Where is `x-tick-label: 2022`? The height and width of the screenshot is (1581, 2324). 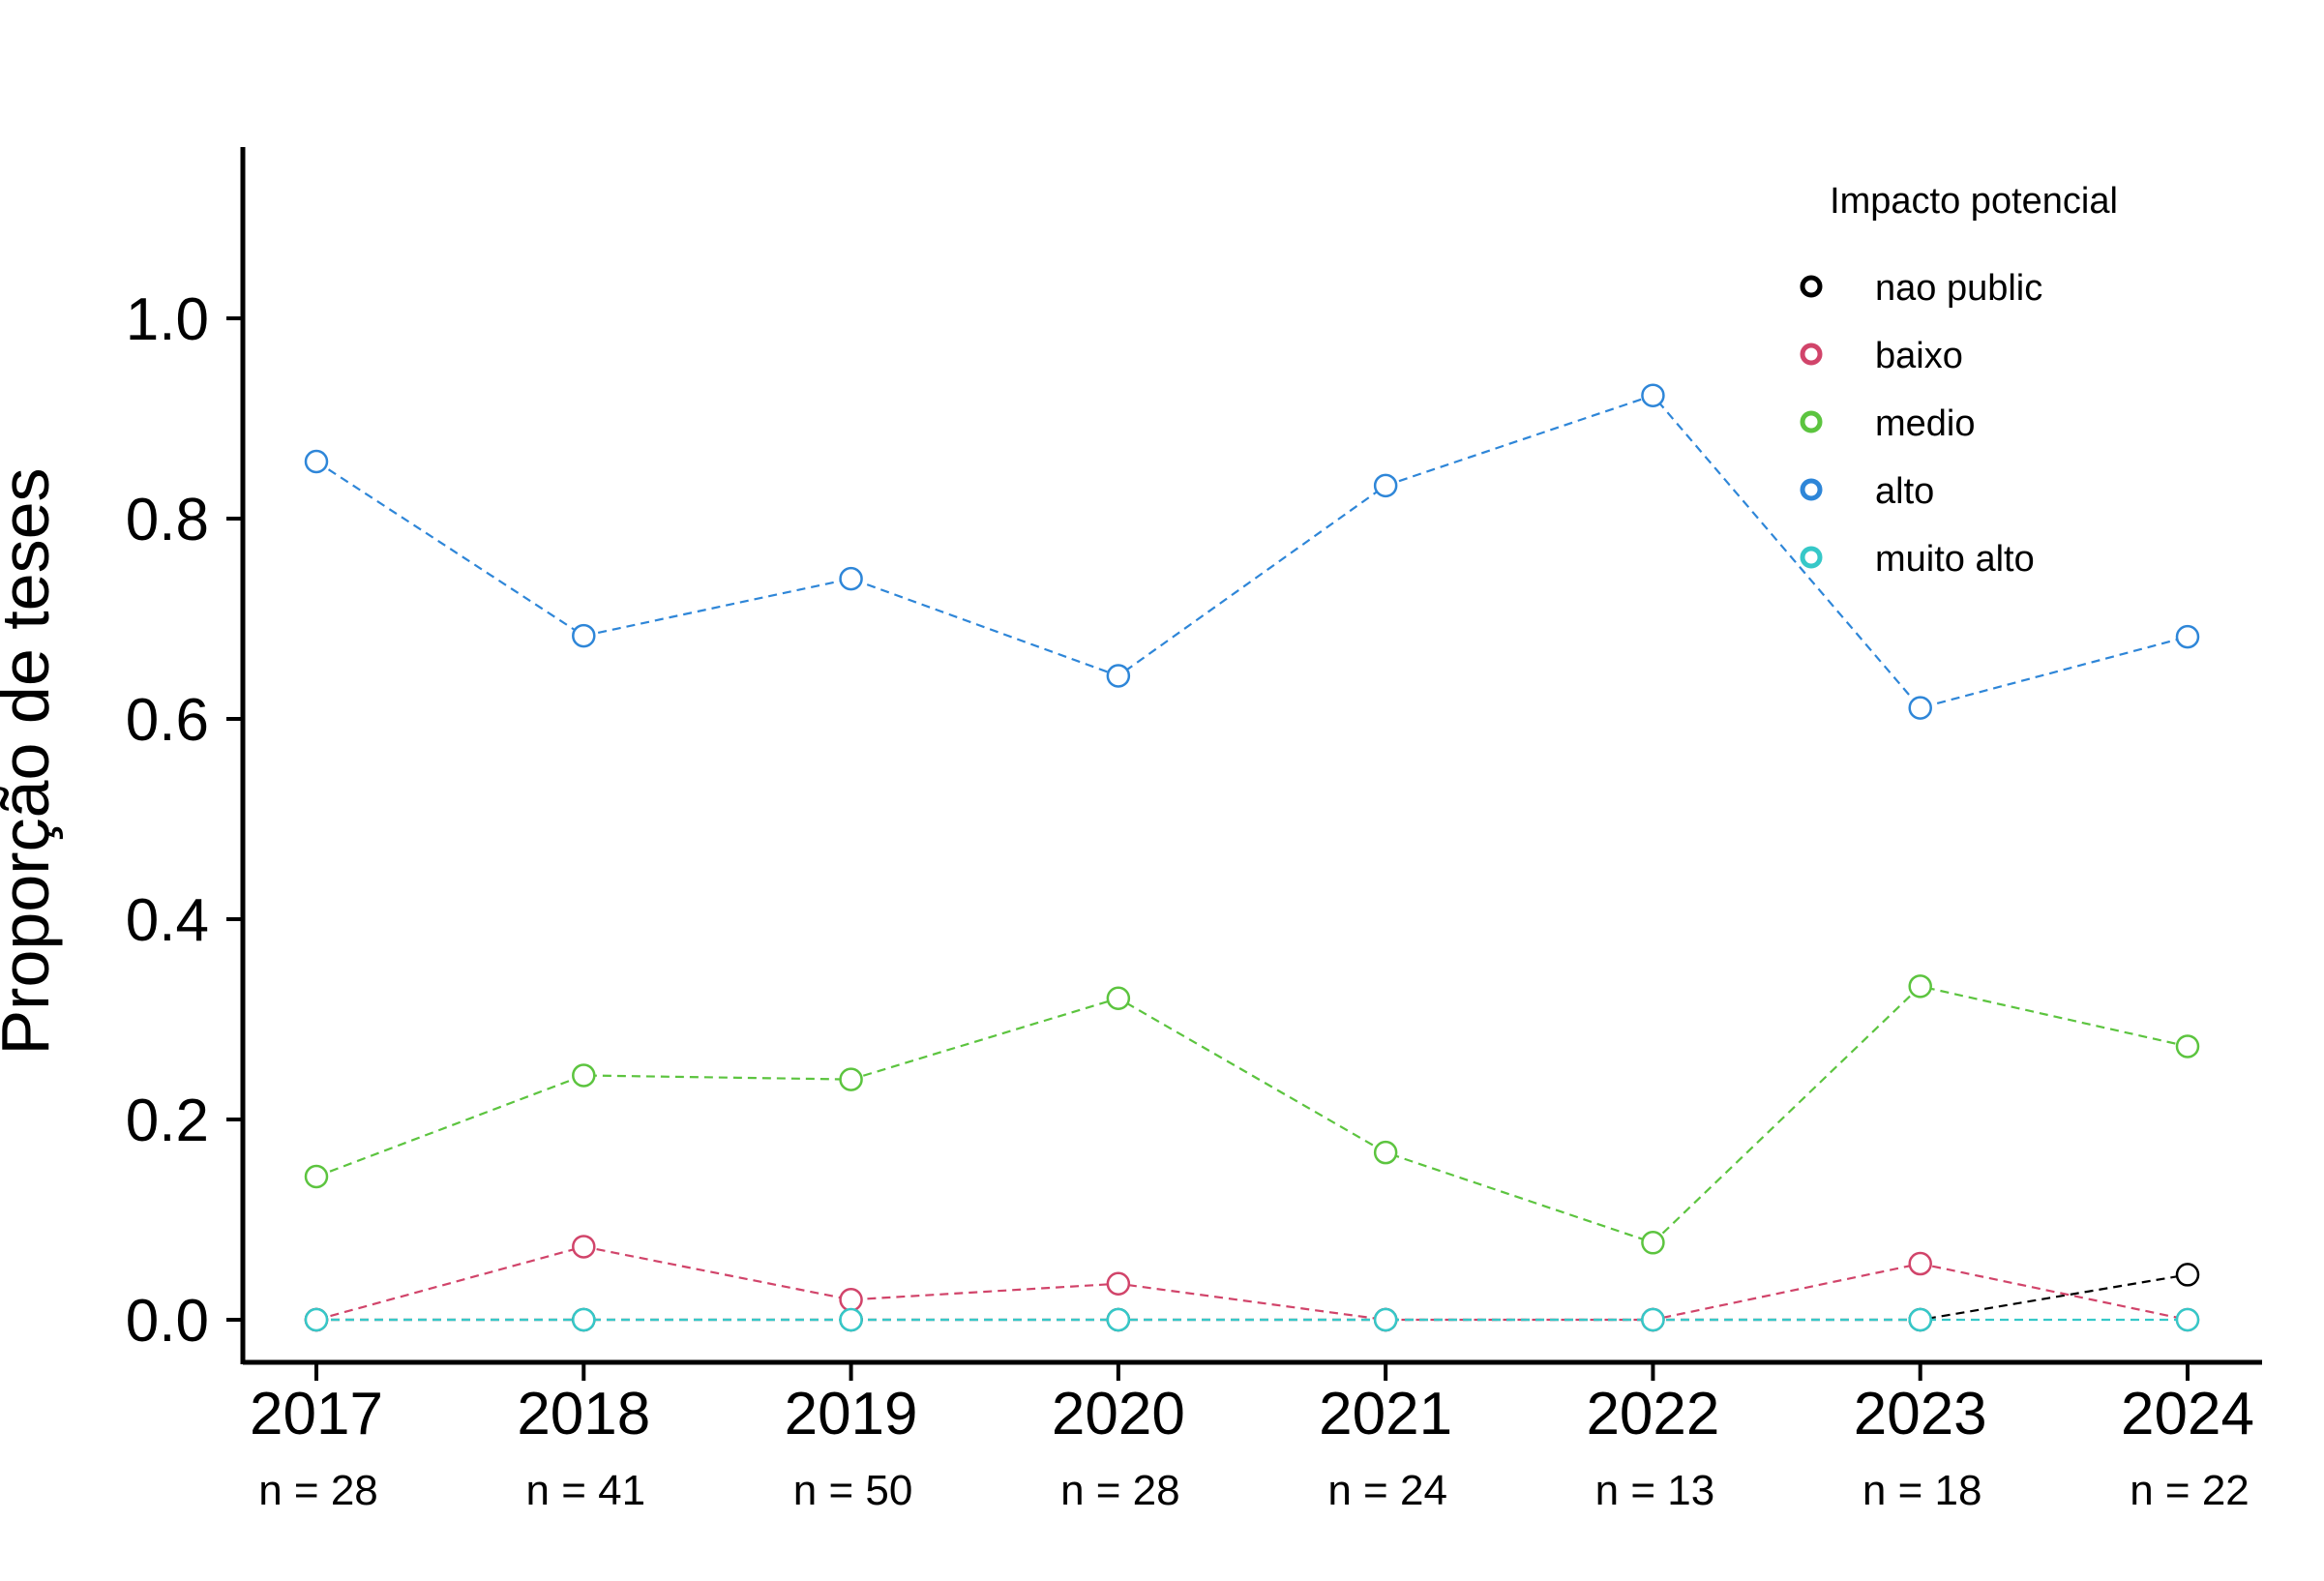 x-tick-label: 2022 is located at coordinates (1653, 1414).